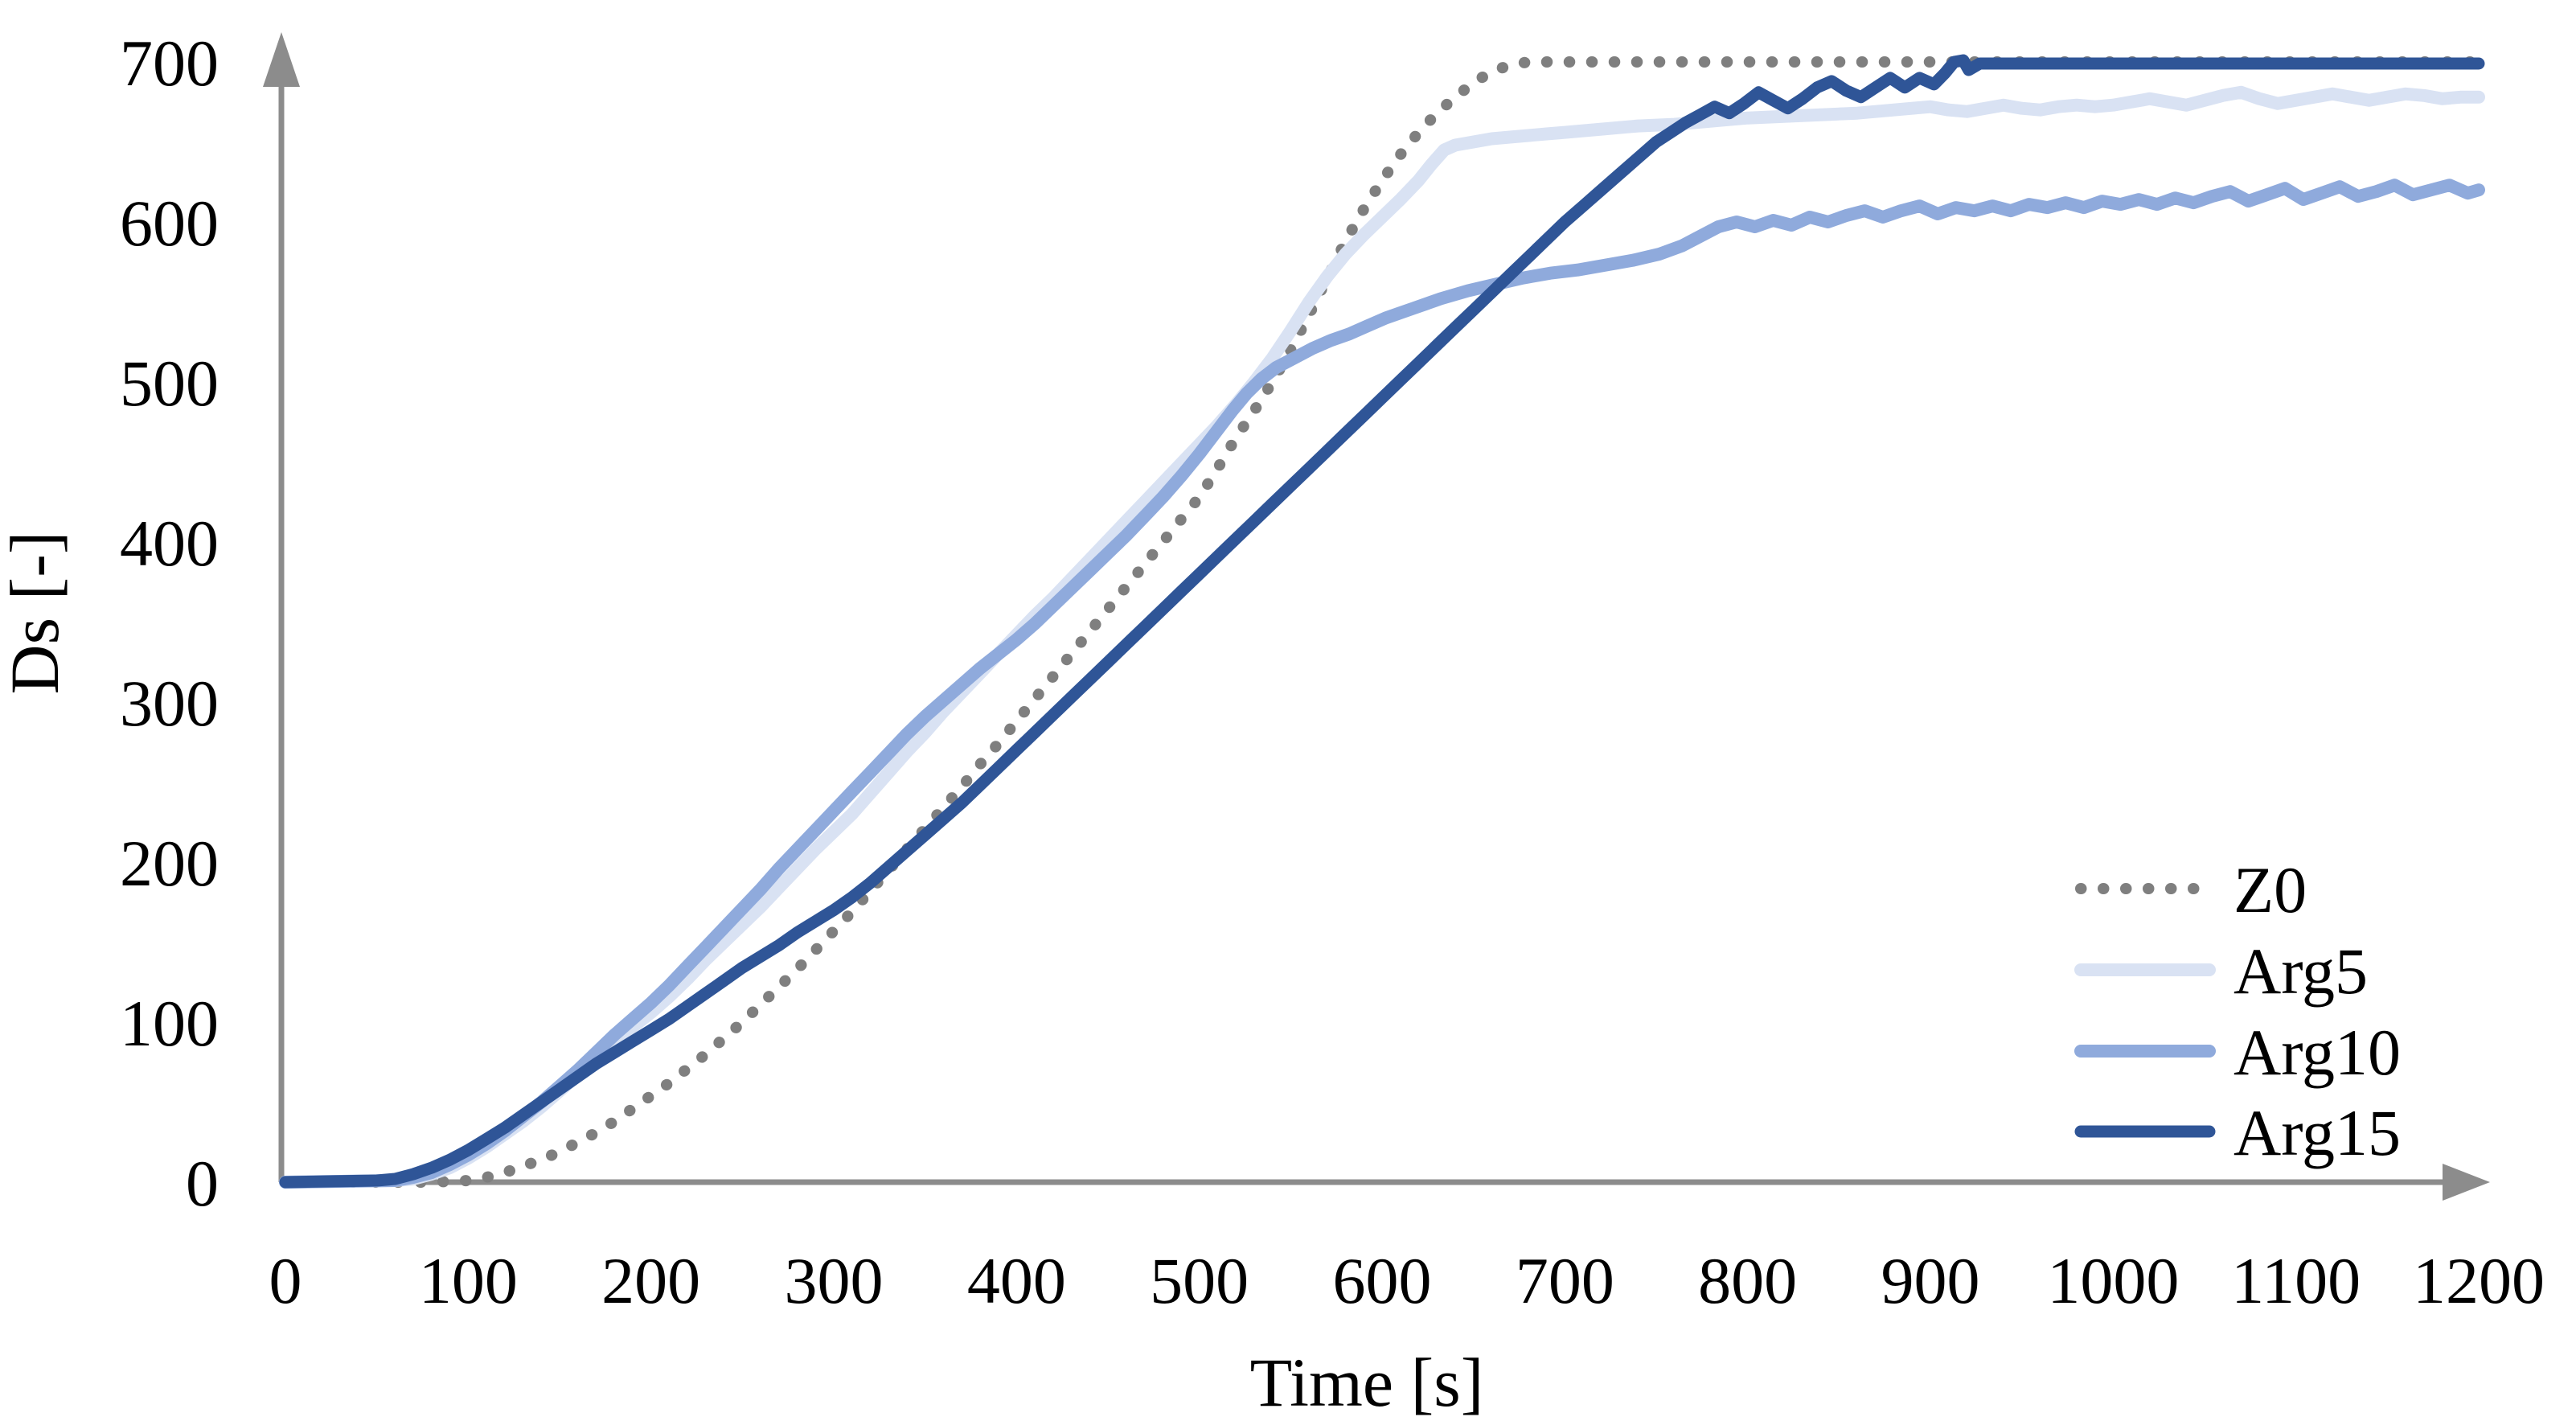 This screenshot has width=2576, height=1421. What do you see at coordinates (2466, 1182) in the screenshot?
I see `x-axis-arrowhead-icon` at bounding box center [2466, 1182].